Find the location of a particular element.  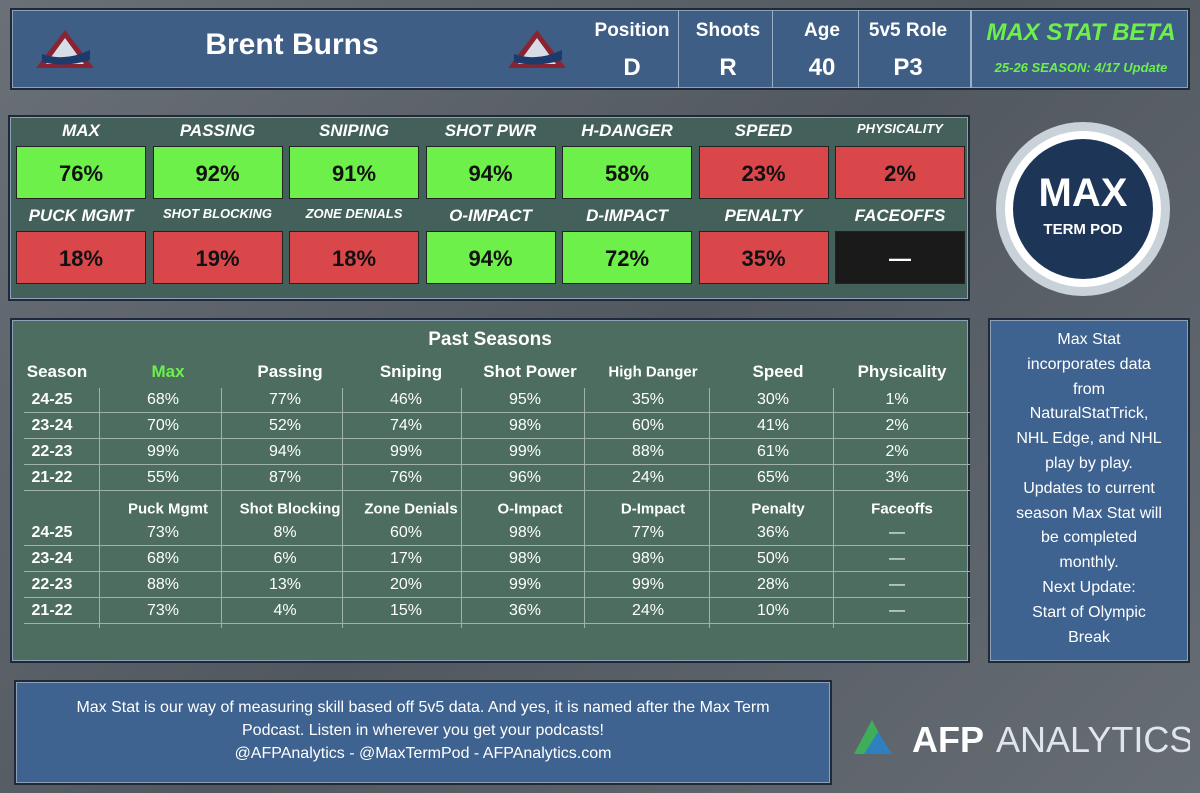

afp-bold: AFP is located at coordinates (948, 739).